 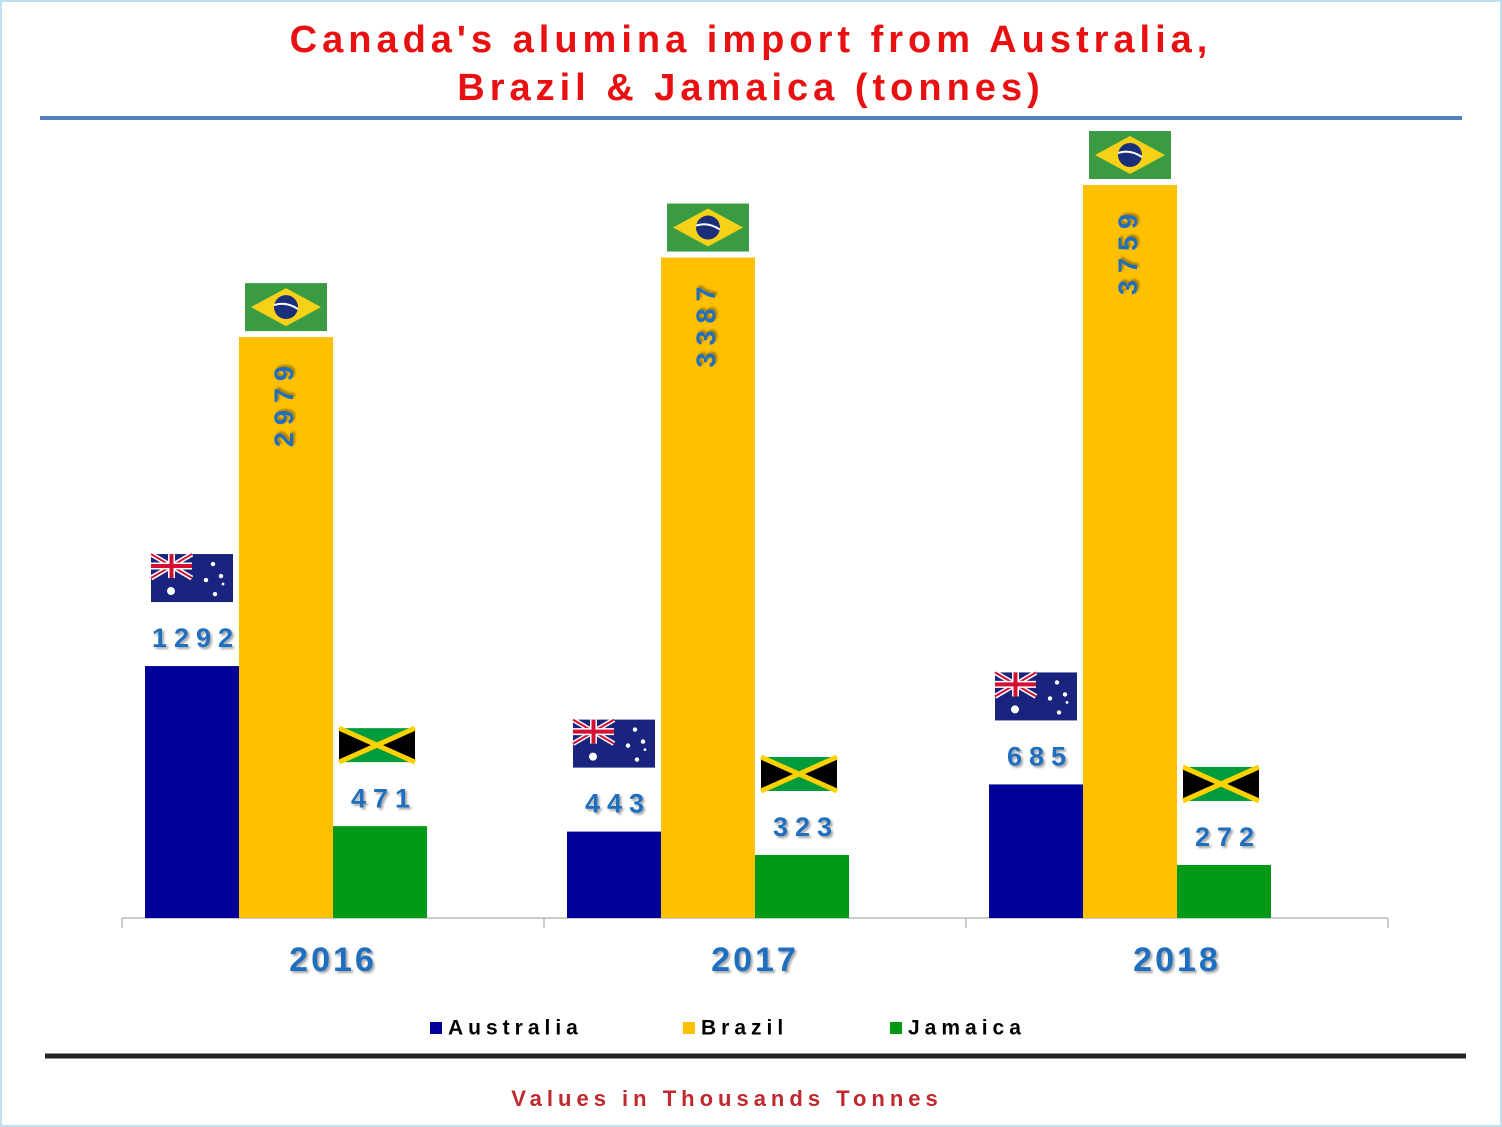 What do you see at coordinates (727, 1098) in the screenshot?
I see `note: Values in Thousands Tonnes` at bounding box center [727, 1098].